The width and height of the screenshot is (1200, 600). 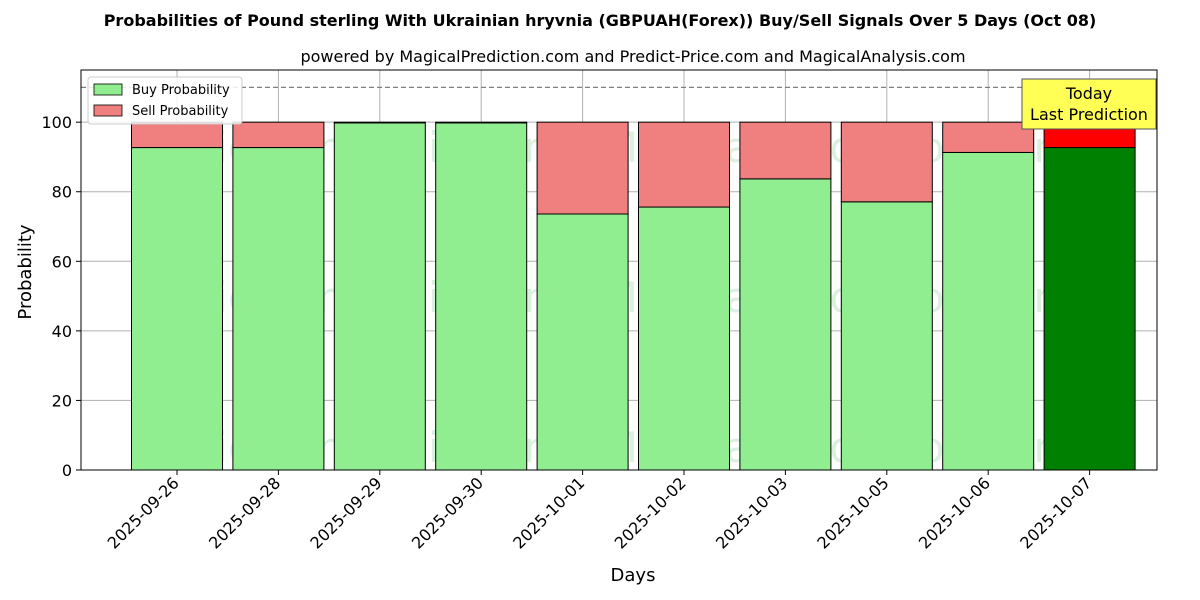 What do you see at coordinates (62, 331) in the screenshot?
I see `y-tick-label: 40` at bounding box center [62, 331].